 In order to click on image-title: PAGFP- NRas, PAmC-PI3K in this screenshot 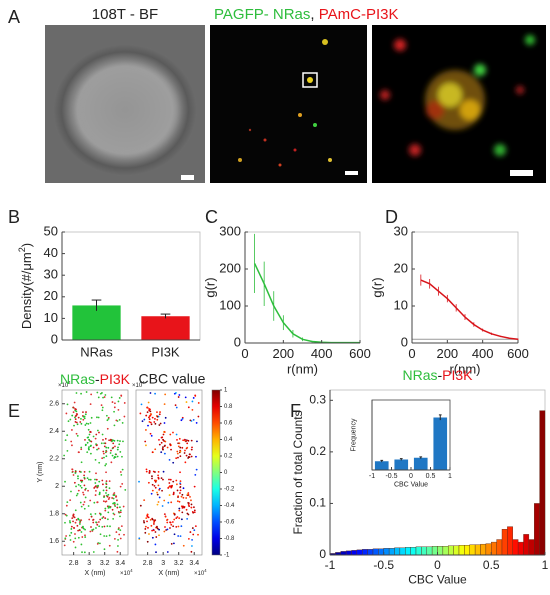, I will do `click(306, 14)`.